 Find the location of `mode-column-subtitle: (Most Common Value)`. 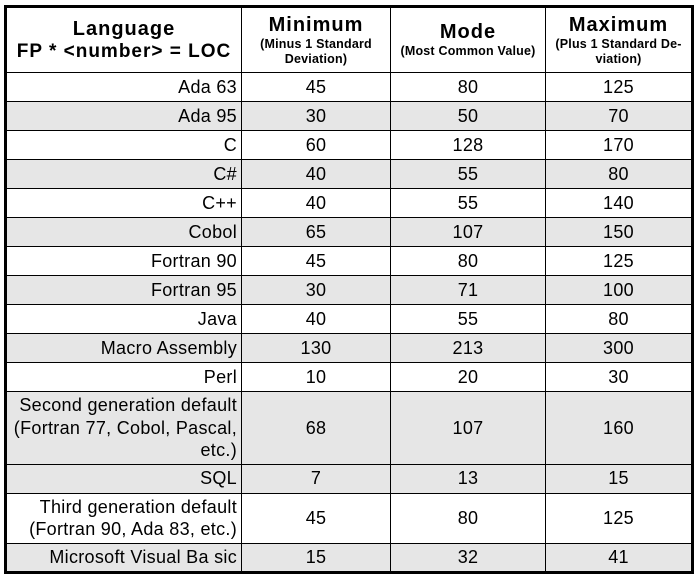

mode-column-subtitle: (Most Common Value) is located at coordinates (468, 51).